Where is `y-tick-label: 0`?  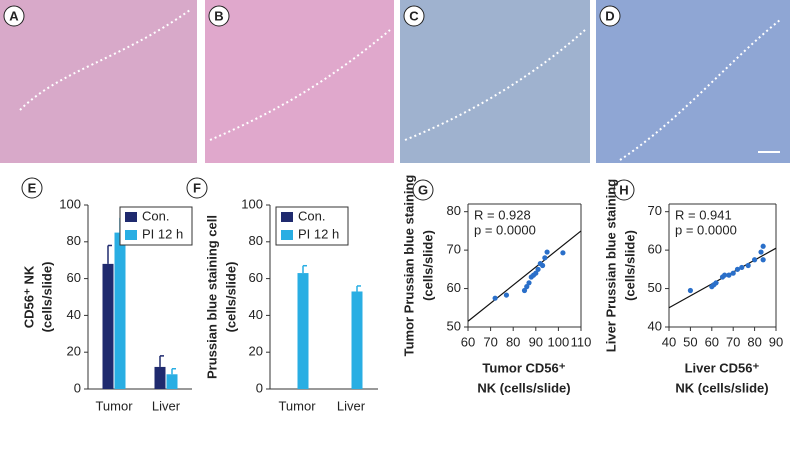 y-tick-label: 0 is located at coordinates (77, 387).